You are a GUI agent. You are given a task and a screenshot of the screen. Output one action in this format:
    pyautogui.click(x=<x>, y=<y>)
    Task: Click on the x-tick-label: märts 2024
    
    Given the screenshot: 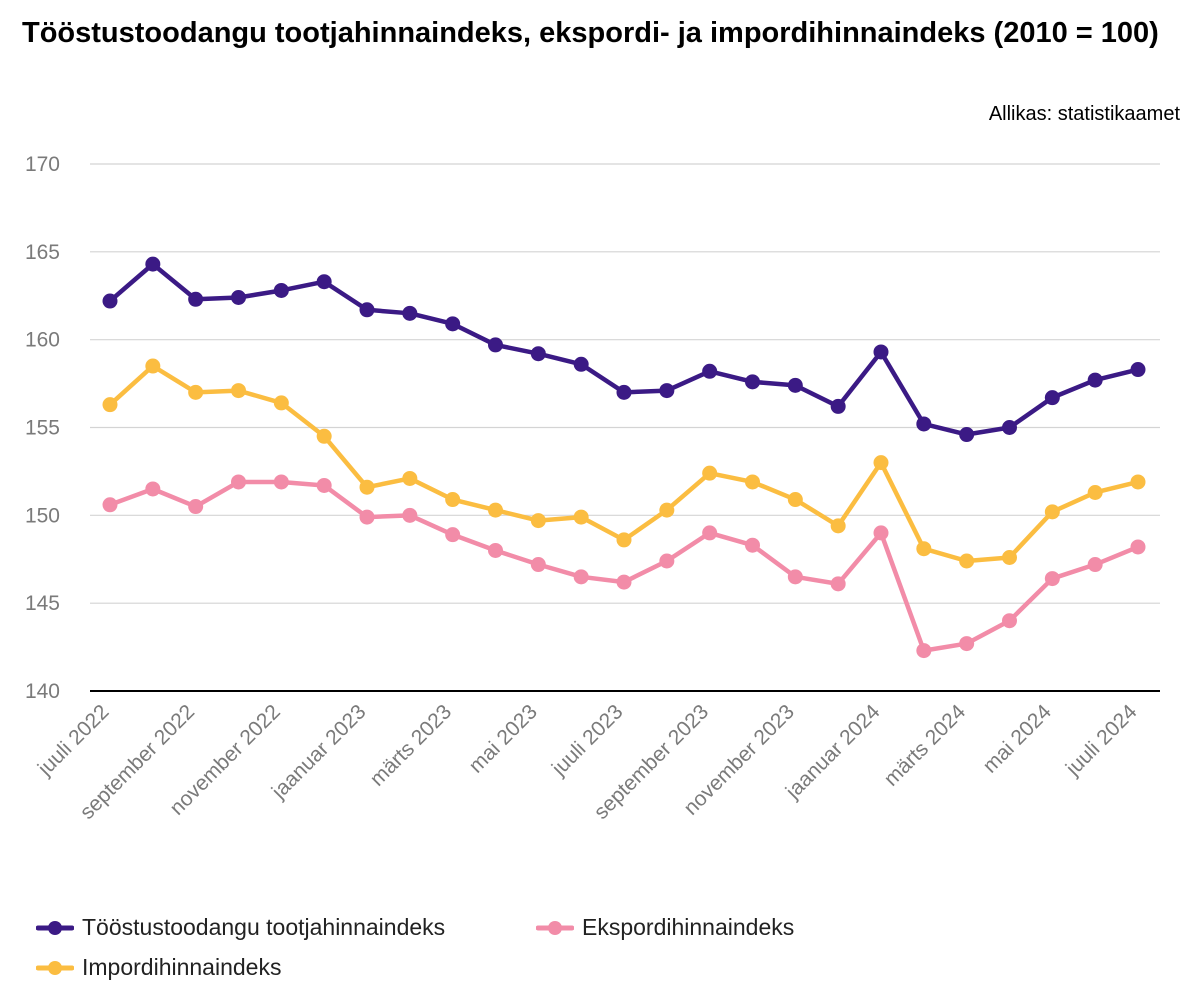 What is the action you would take?
    pyautogui.click(x=925, y=745)
    